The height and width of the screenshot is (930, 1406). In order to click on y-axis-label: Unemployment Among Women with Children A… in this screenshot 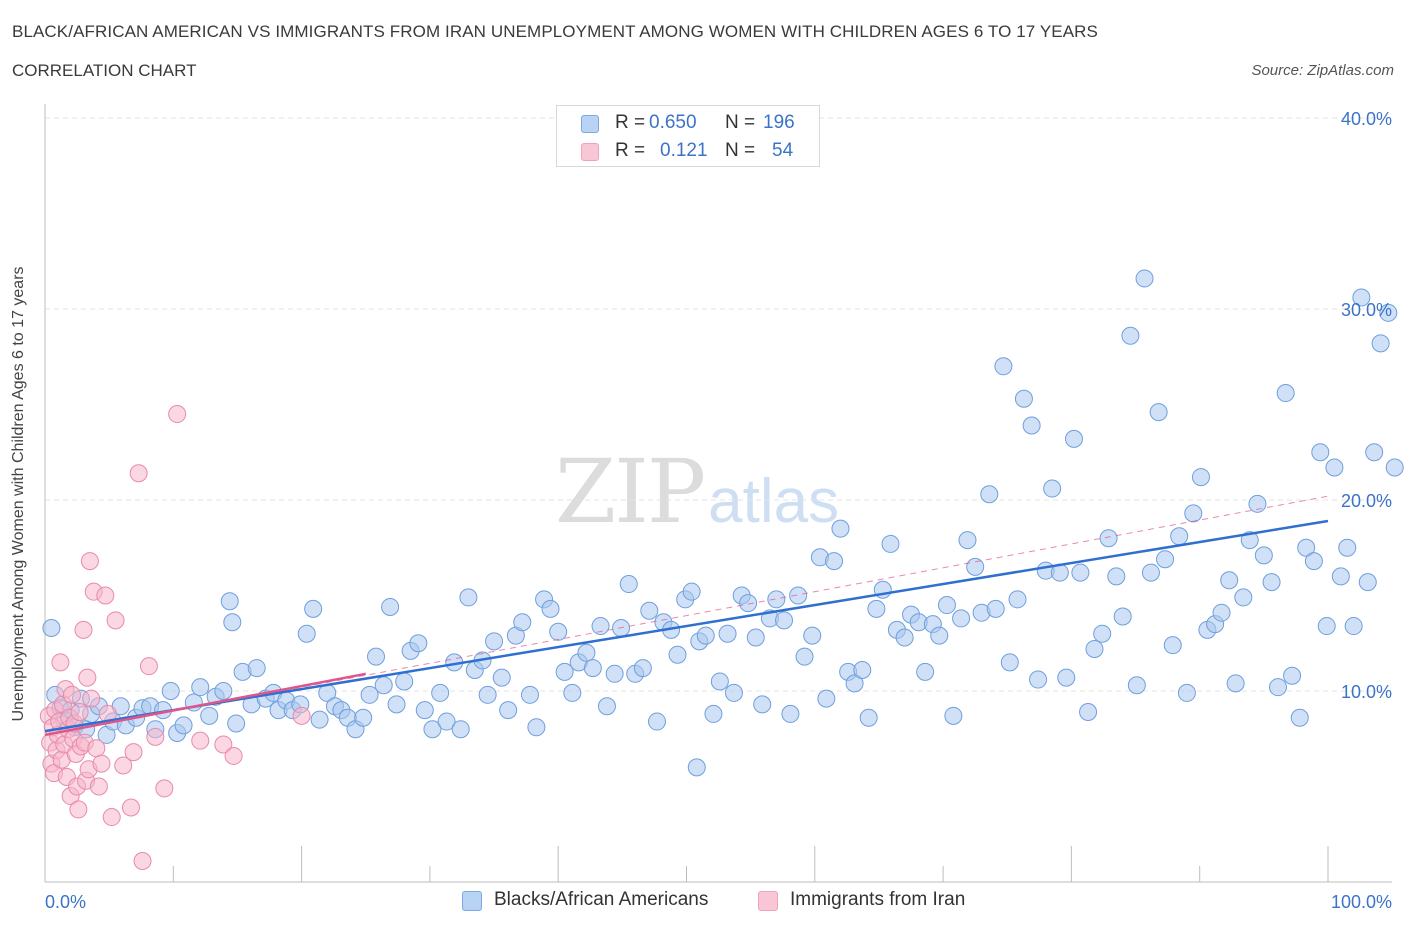, I will do `click(18, 494)`.